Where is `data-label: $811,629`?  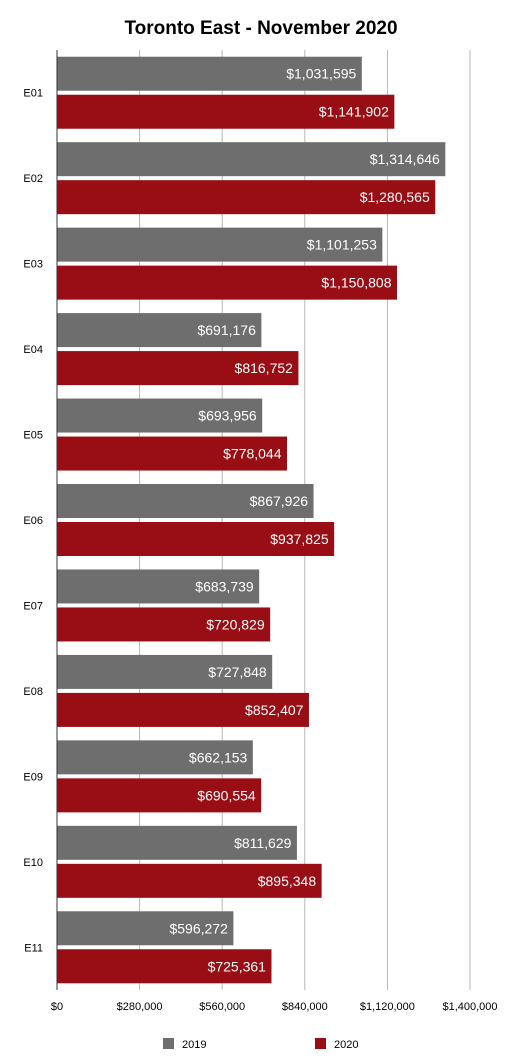
data-label: $811,629 is located at coordinates (263, 843).